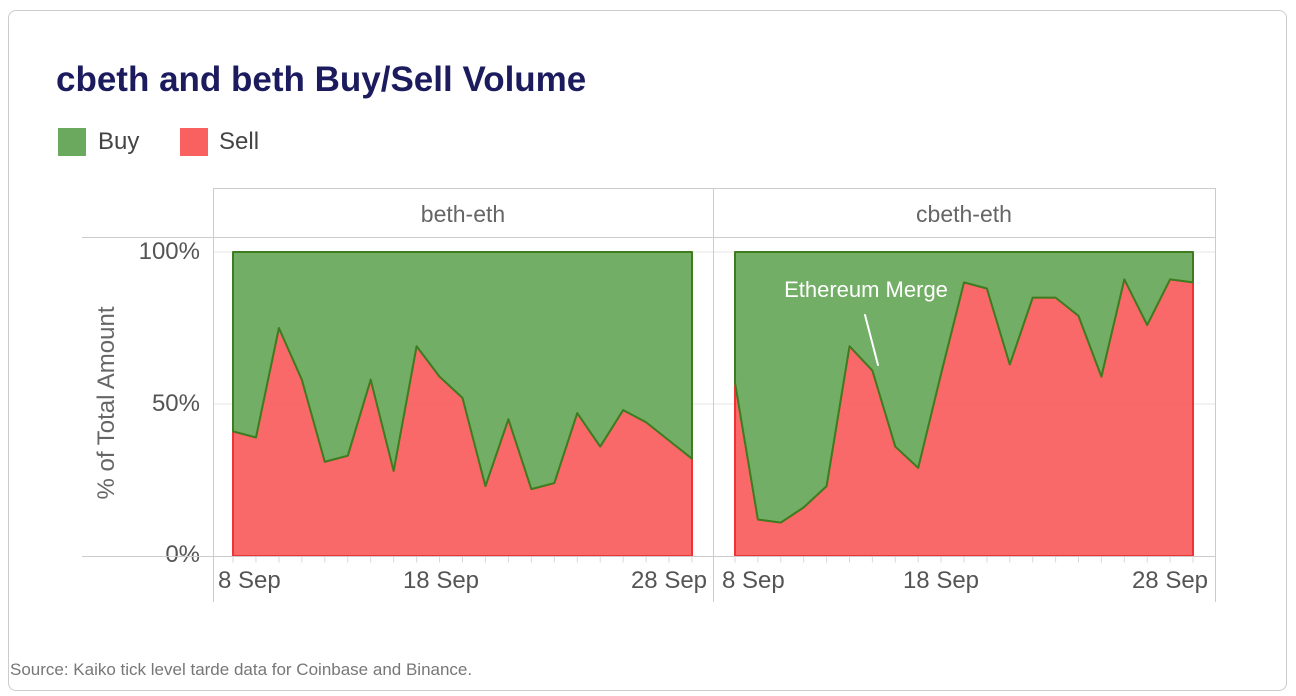 This screenshot has height=696, width=1296. What do you see at coordinates (119, 141) in the screenshot?
I see `legend-label-buy: Buy` at bounding box center [119, 141].